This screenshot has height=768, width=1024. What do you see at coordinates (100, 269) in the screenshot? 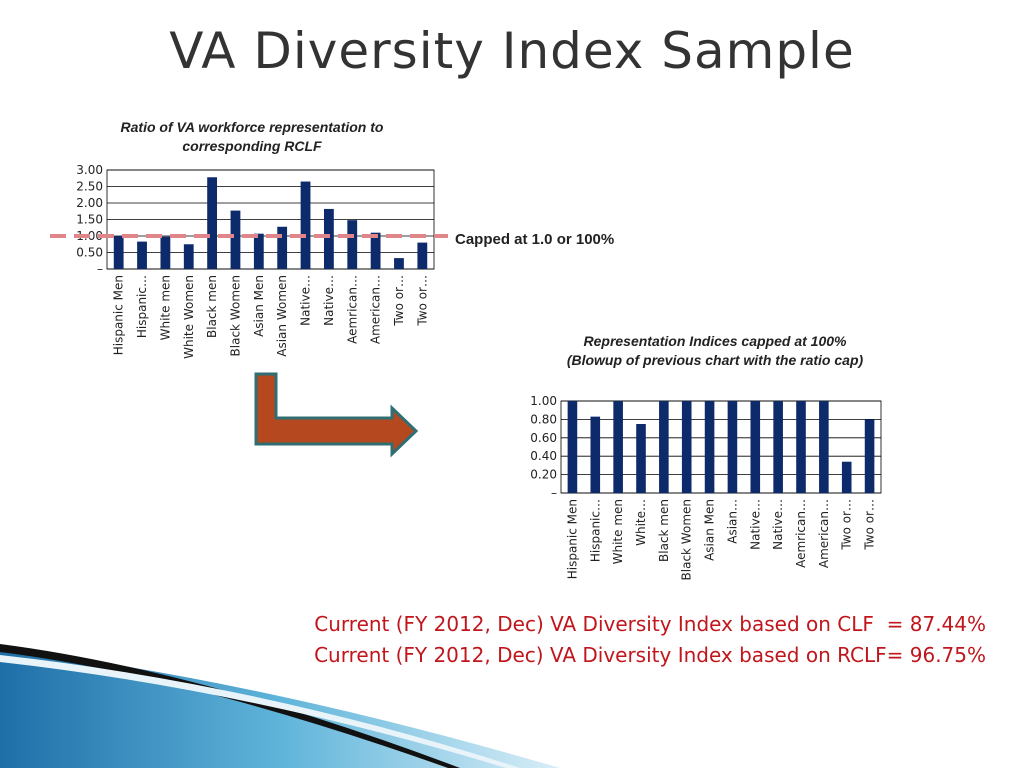
I see `chart0-ytick-label: –` at bounding box center [100, 269].